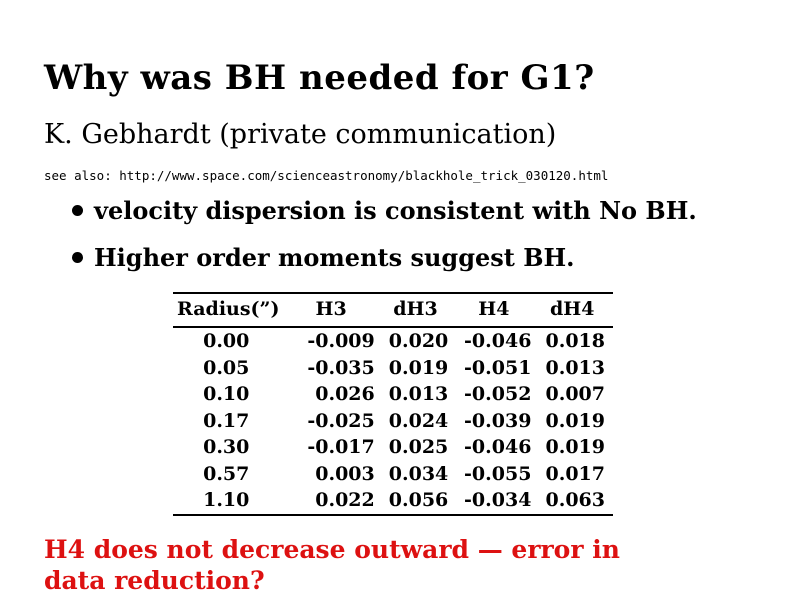 Image resolution: width=800 pixels, height=600 pixels. Describe the element at coordinates (498, 500) in the screenshot. I see `table-cell: -0.034` at that location.